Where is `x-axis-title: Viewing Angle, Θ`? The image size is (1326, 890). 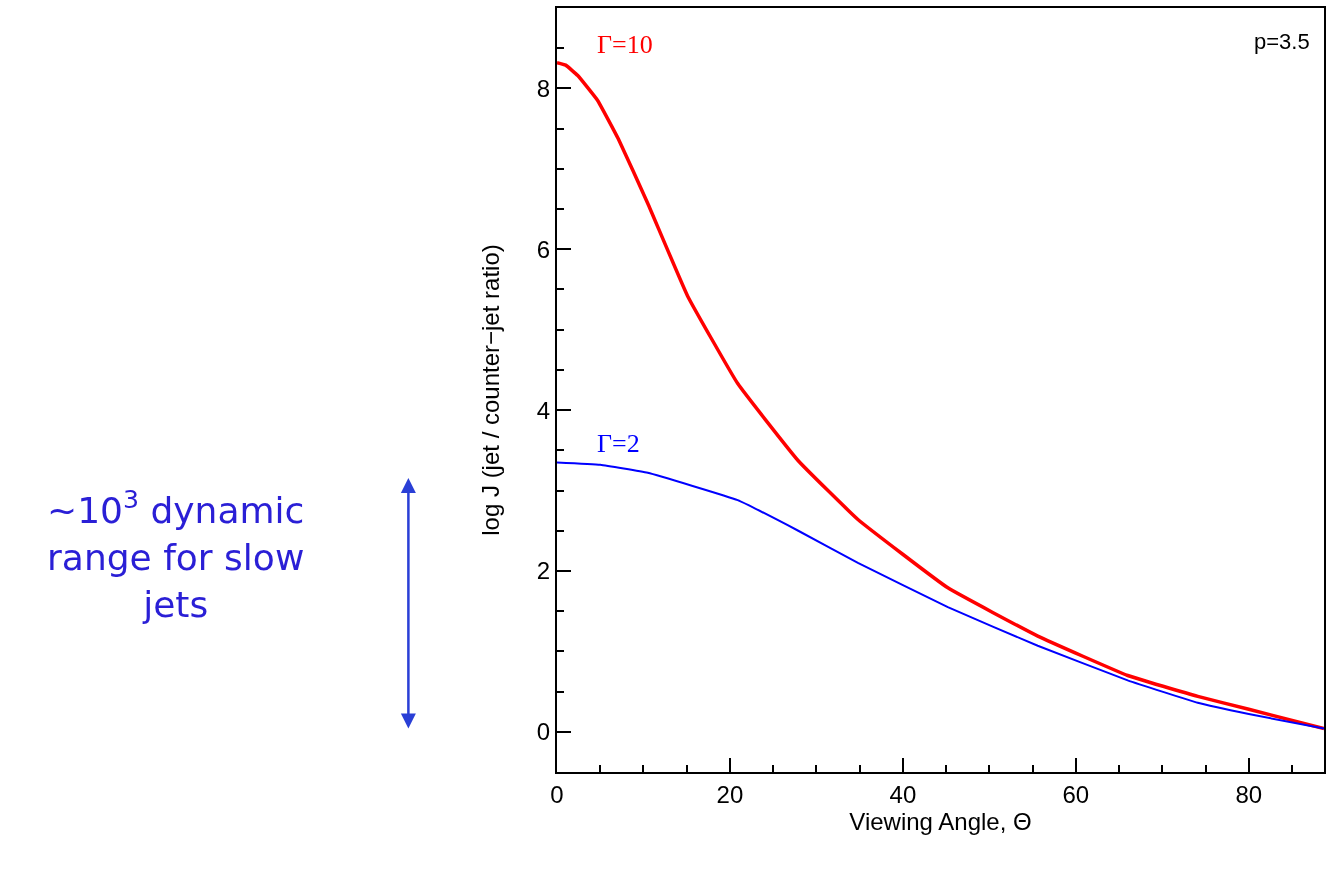
x-axis-title: Viewing Angle, Θ is located at coordinates (940, 821).